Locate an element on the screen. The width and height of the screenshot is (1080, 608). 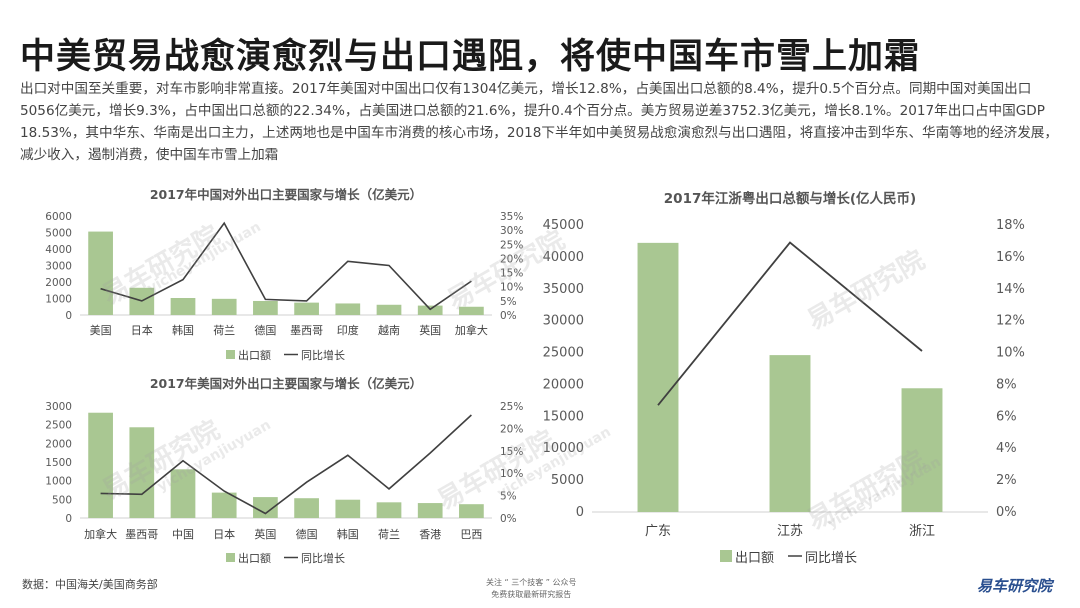
y2-tick-label: 8% is located at coordinates (1006, 384).